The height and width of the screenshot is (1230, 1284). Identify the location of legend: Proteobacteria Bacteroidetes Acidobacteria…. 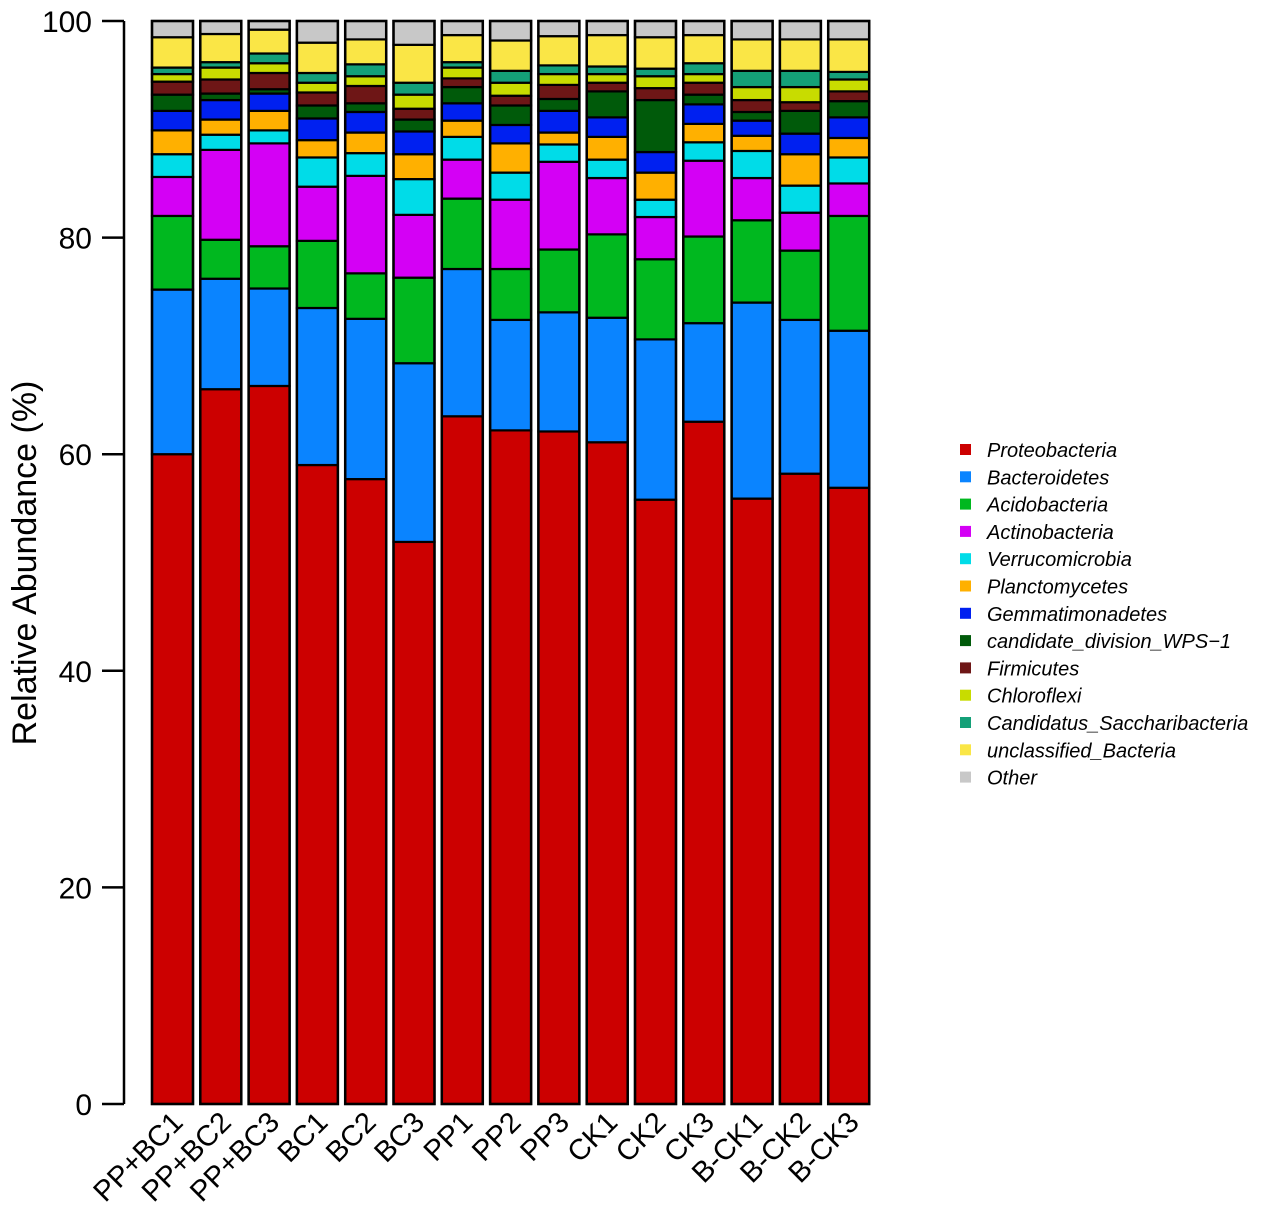
(1104, 615).